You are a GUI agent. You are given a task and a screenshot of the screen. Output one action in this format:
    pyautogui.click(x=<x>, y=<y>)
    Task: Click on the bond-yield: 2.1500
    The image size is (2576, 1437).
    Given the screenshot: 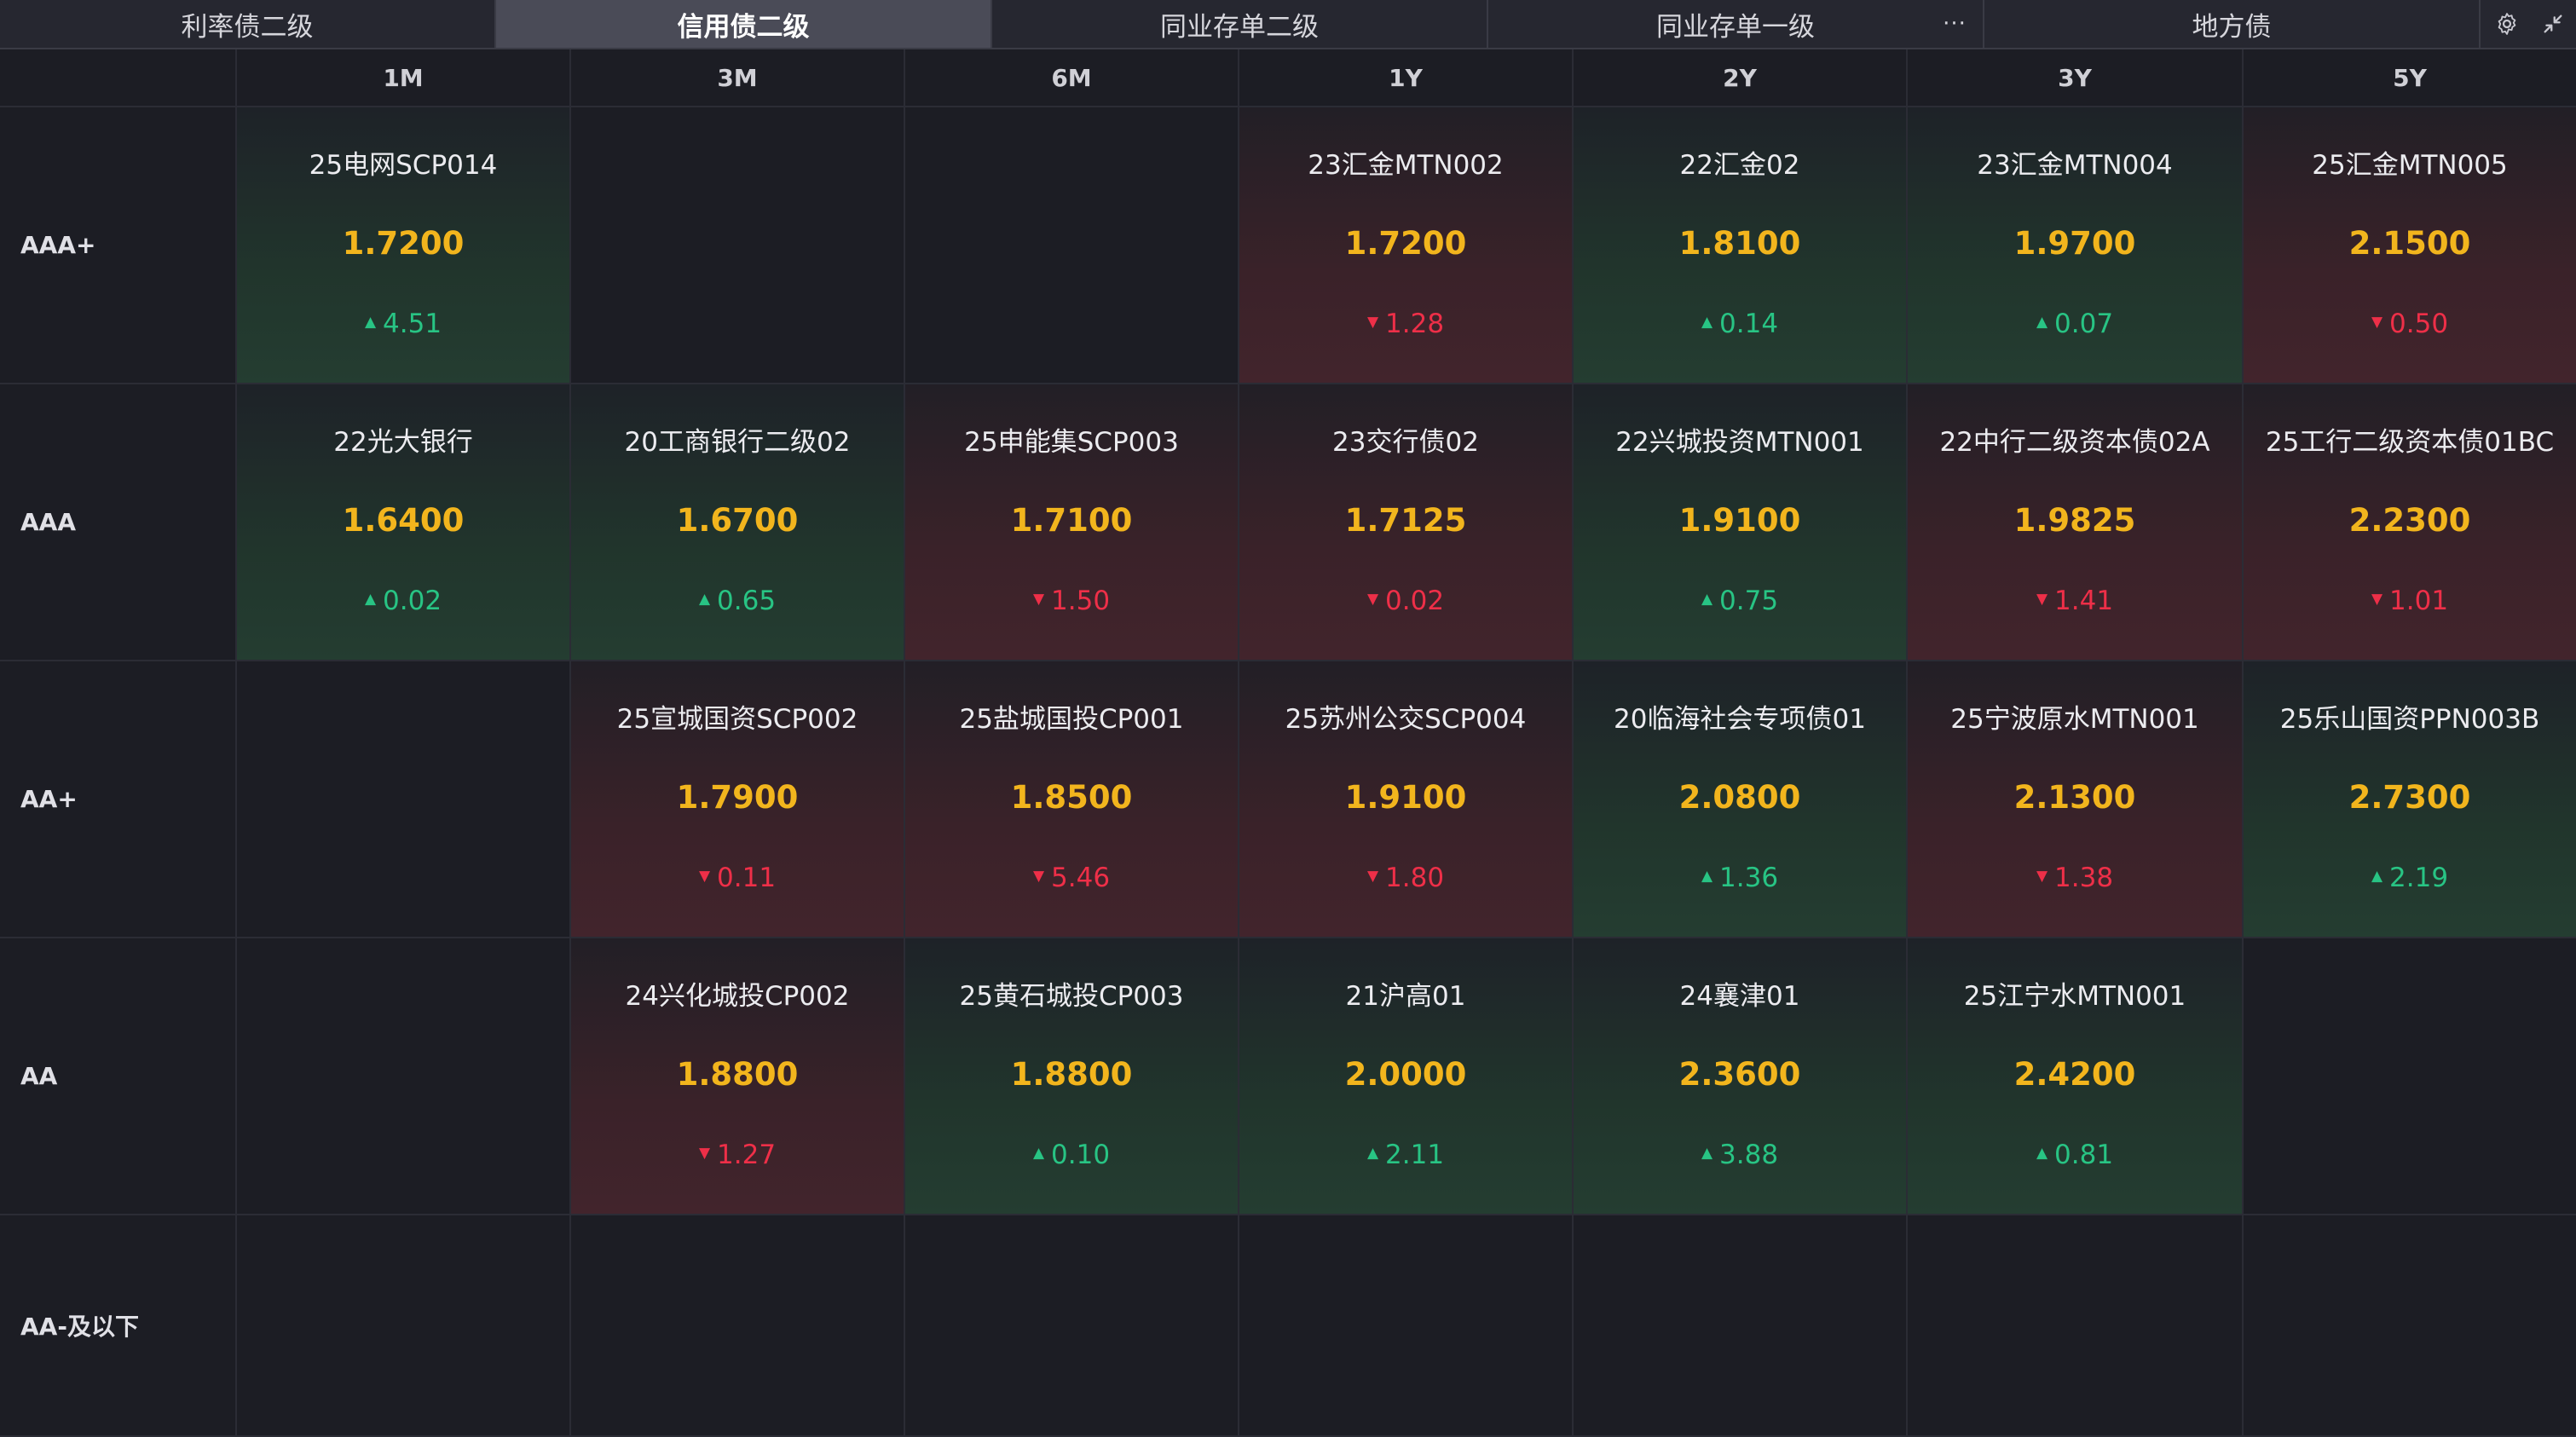 What is the action you would take?
    pyautogui.click(x=2409, y=243)
    